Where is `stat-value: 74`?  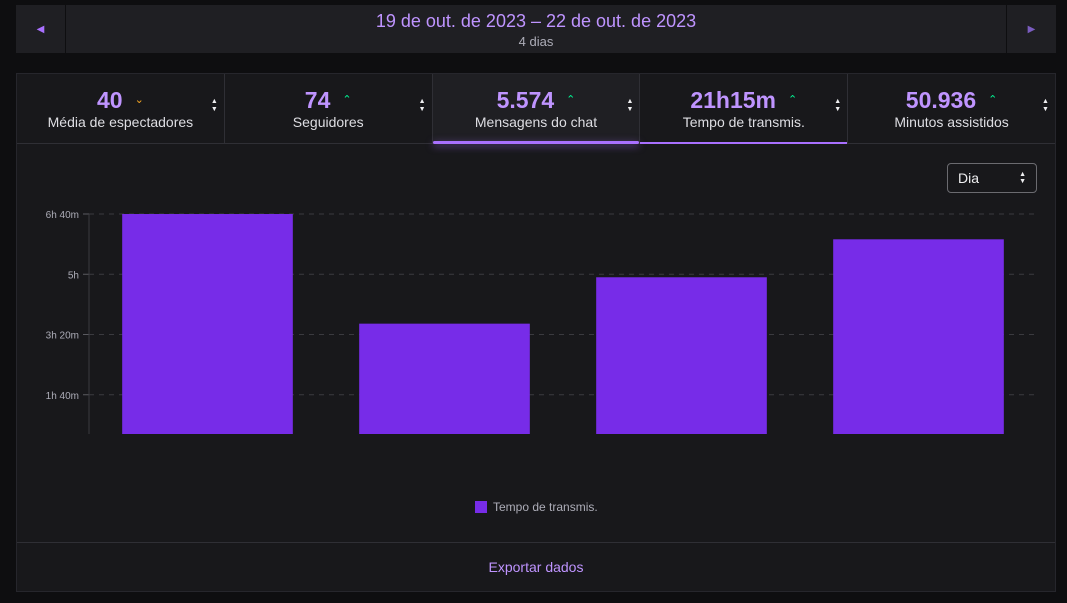 stat-value: 74 is located at coordinates (317, 100).